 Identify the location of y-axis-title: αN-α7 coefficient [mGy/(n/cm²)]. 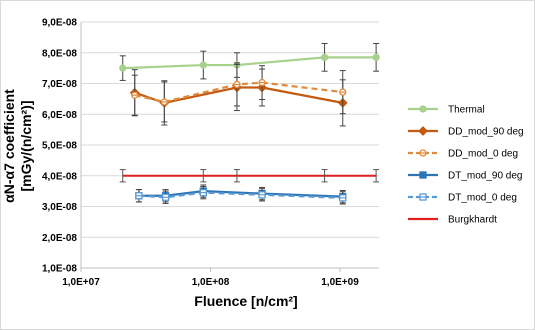
(17, 146).